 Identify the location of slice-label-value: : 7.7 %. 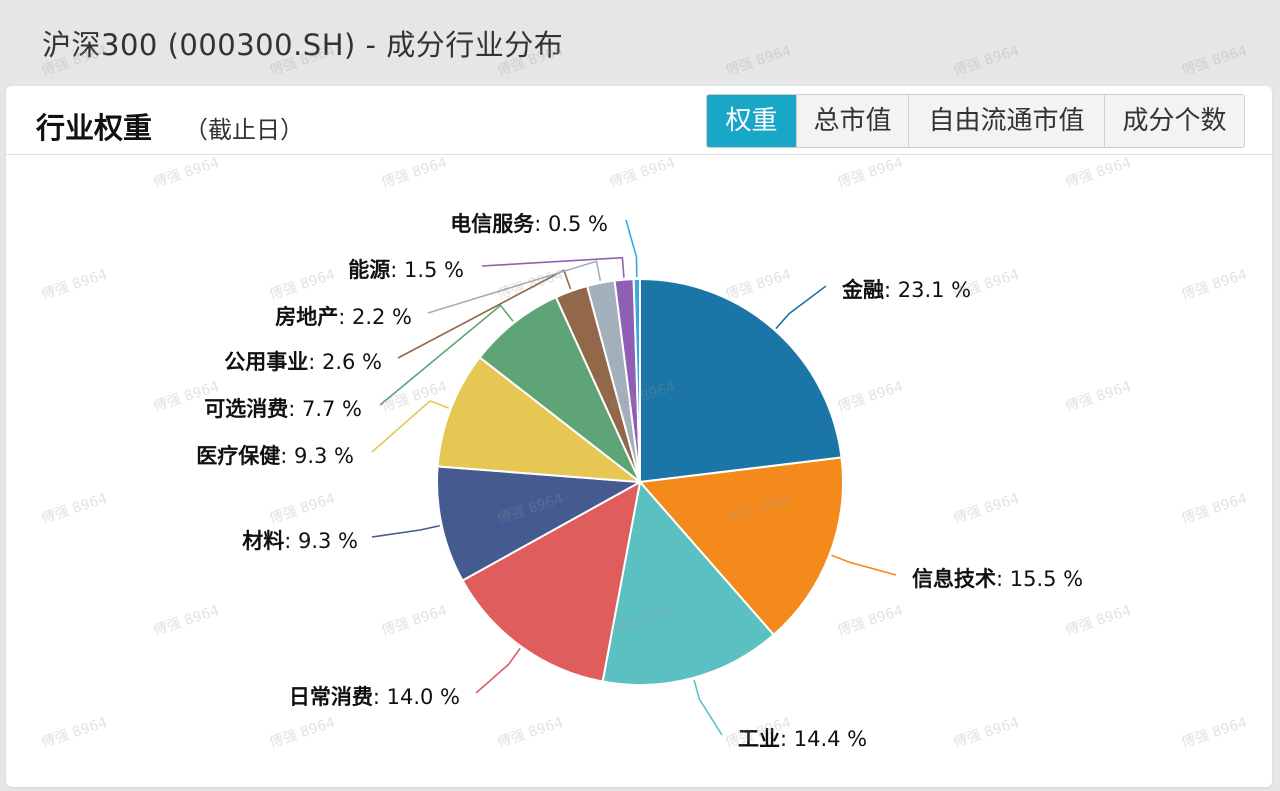
(325, 409).